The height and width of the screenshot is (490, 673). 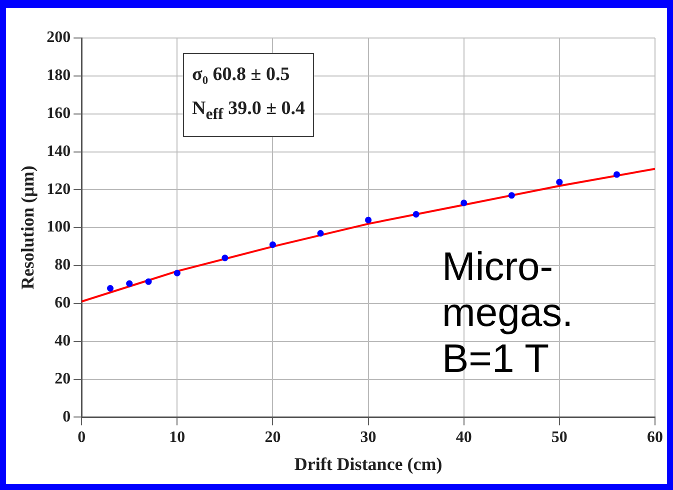 What do you see at coordinates (58, 113) in the screenshot?
I see `y-tick-label: 160` at bounding box center [58, 113].